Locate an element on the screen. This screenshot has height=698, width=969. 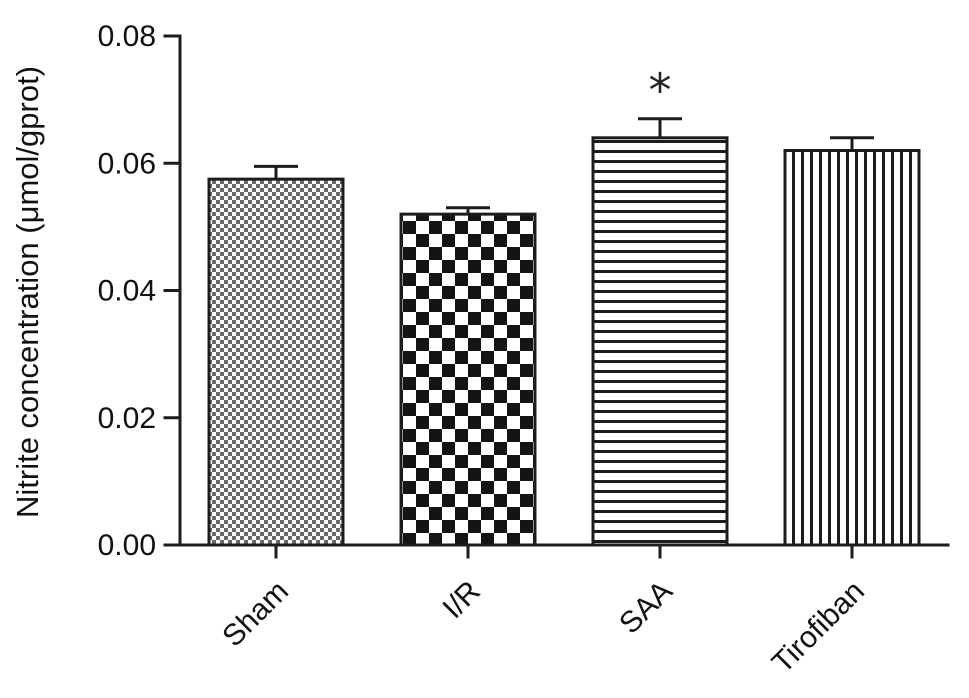
y-tick-label: 0.04 is located at coordinates (127, 291).